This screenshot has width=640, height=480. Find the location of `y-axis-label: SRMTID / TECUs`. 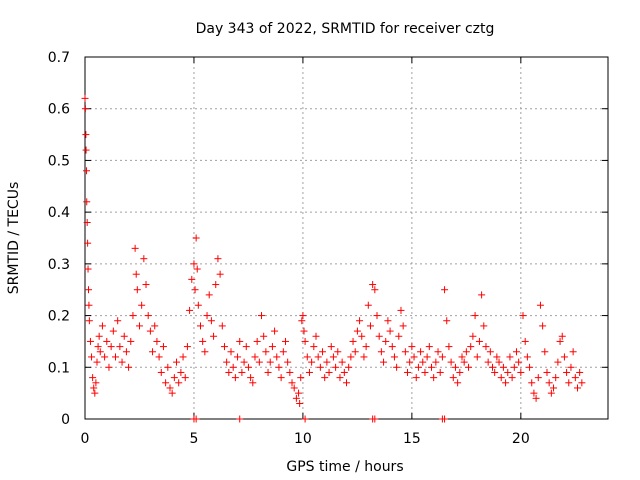

y-axis-label: SRMTID / TECUs is located at coordinates (14, 238).